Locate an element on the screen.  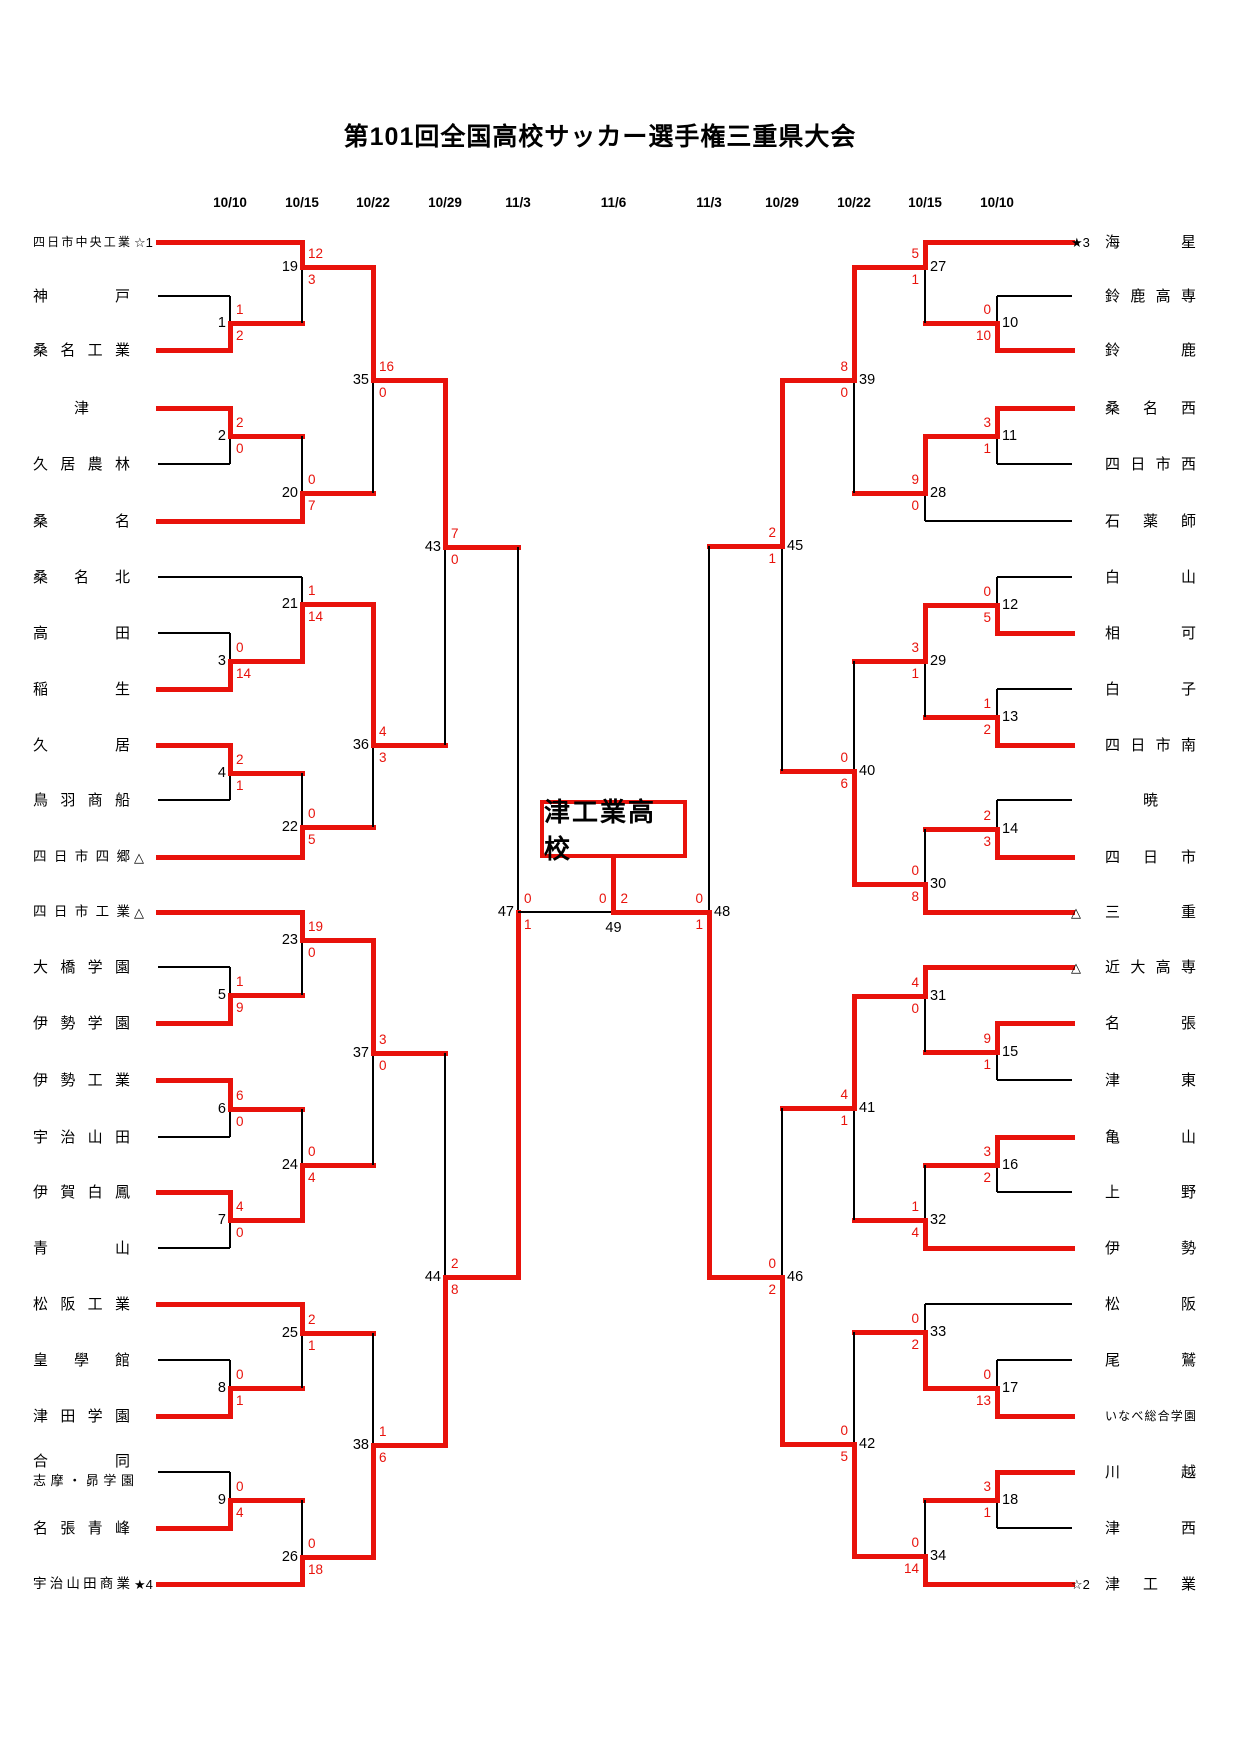
round-date: 10/15 is located at coordinates (302, 202).